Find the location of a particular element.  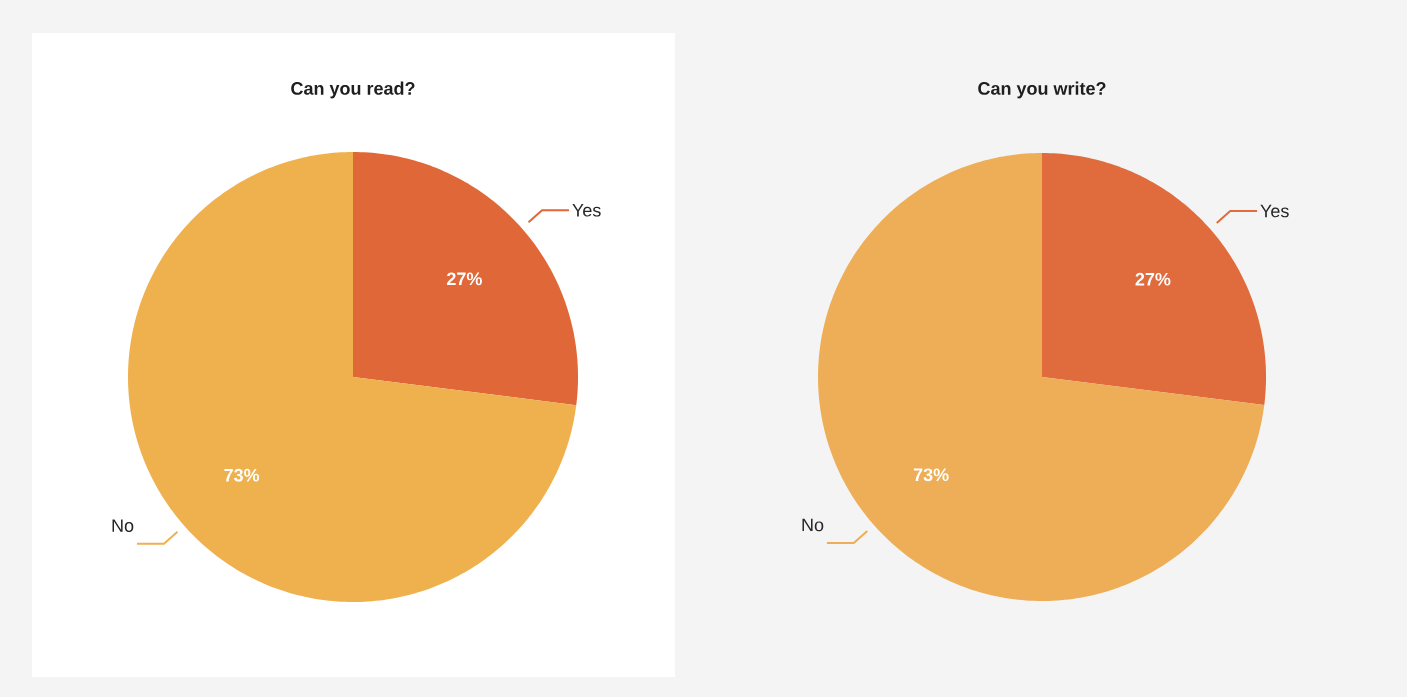

chart-title: Can you read? is located at coordinates (353, 90).